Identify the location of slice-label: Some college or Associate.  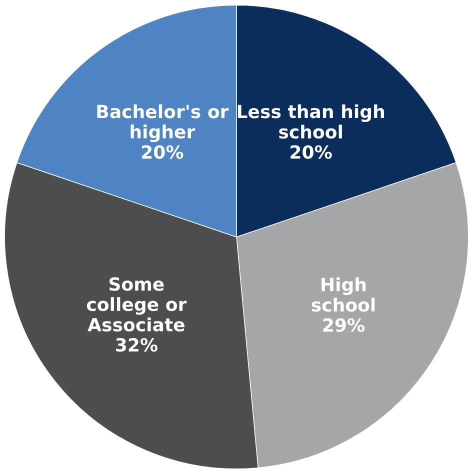
(136, 304).